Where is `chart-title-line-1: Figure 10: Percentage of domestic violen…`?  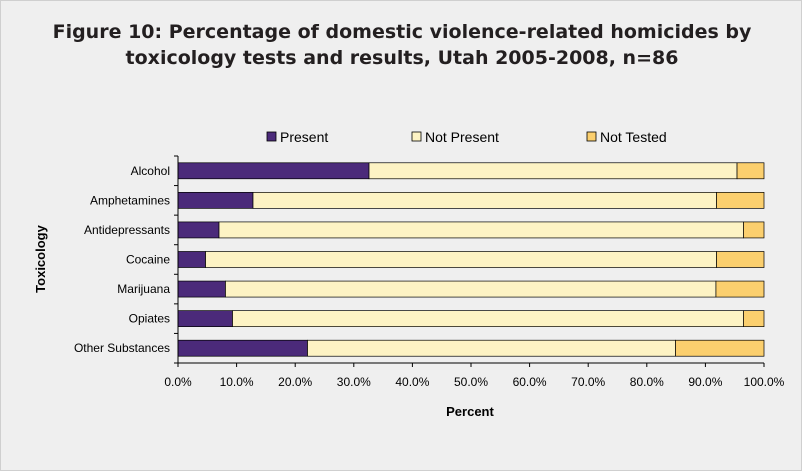 chart-title-line-1: Figure 10: Percentage of domestic violen… is located at coordinates (402, 32).